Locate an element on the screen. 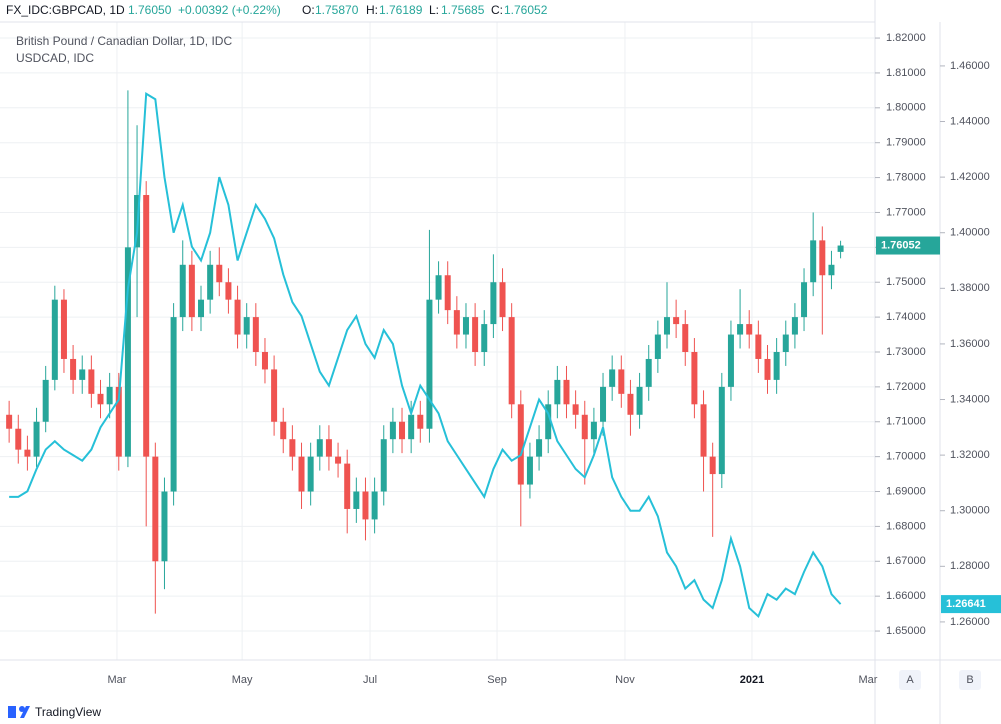  high-label: H: is located at coordinates (372, 10).